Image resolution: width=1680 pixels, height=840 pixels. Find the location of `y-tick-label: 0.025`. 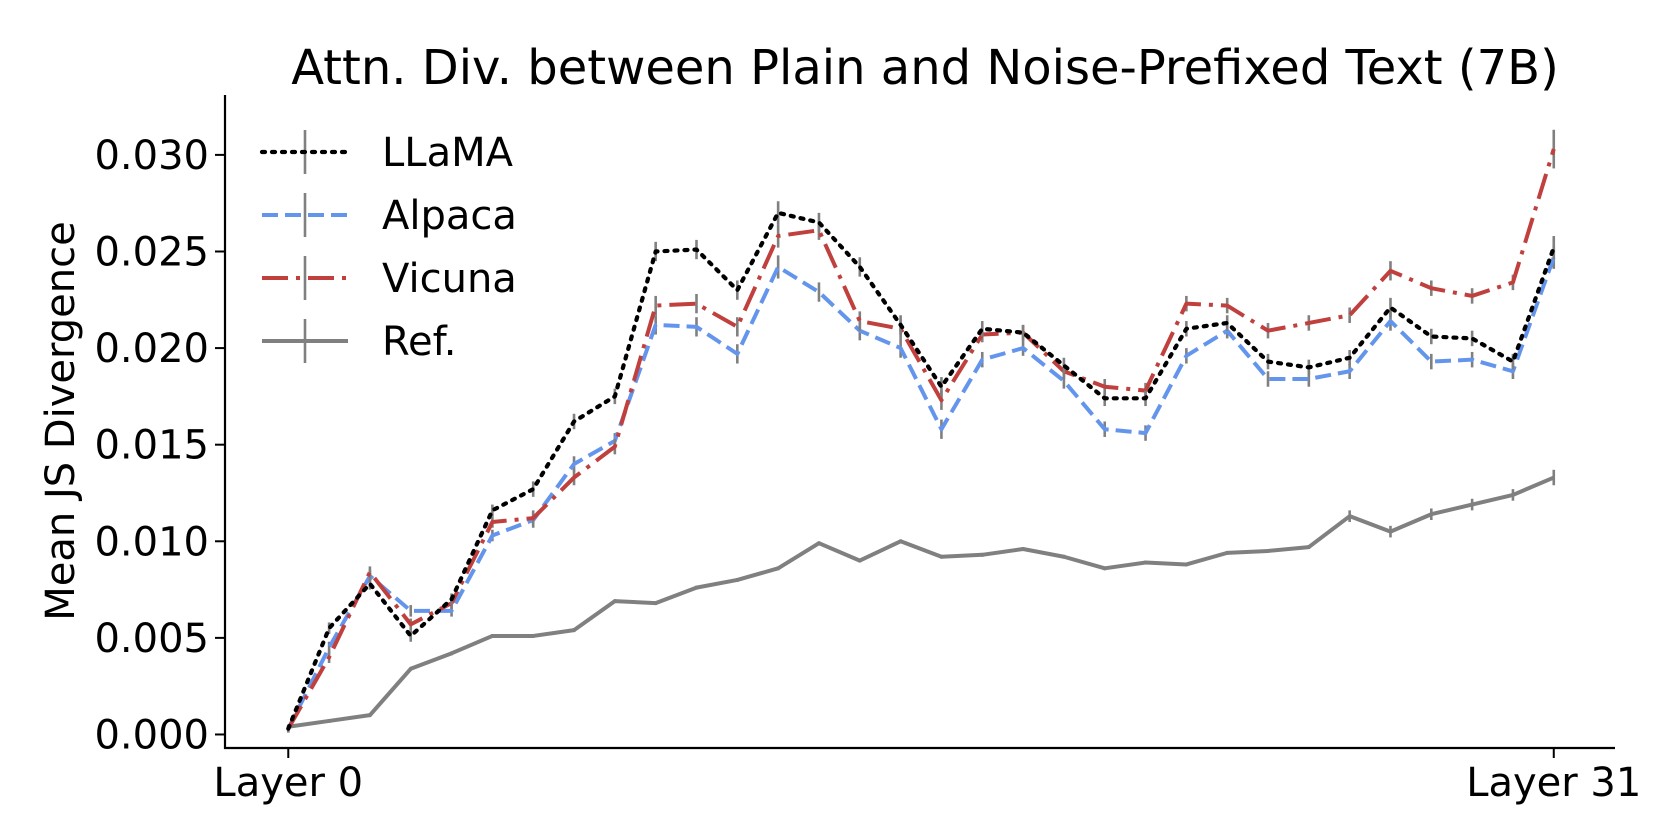

y-tick-label: 0.025 is located at coordinates (151, 252).